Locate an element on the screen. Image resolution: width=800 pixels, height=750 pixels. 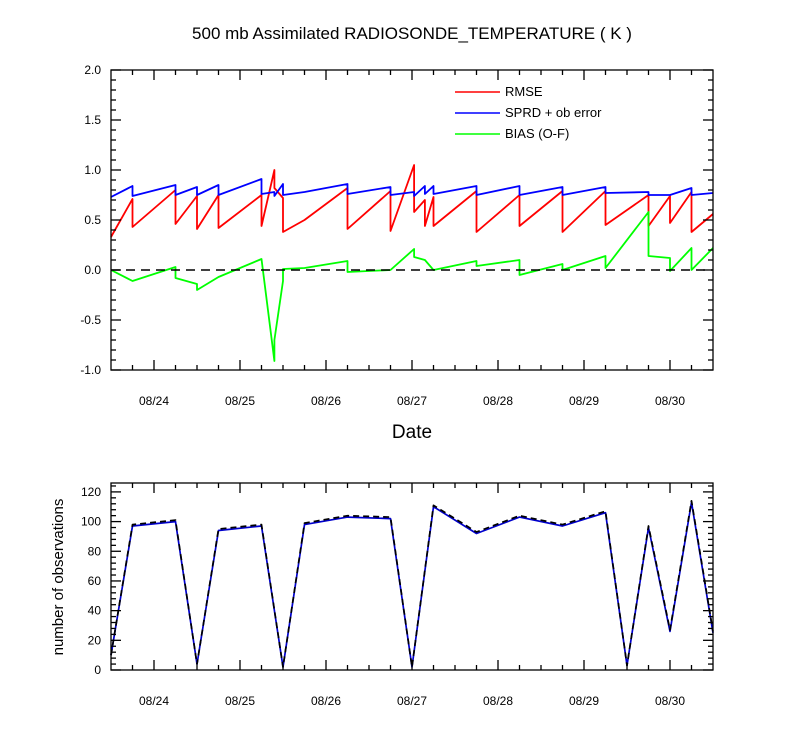
top-ytick-label: 2.0 is located at coordinates (92, 70).